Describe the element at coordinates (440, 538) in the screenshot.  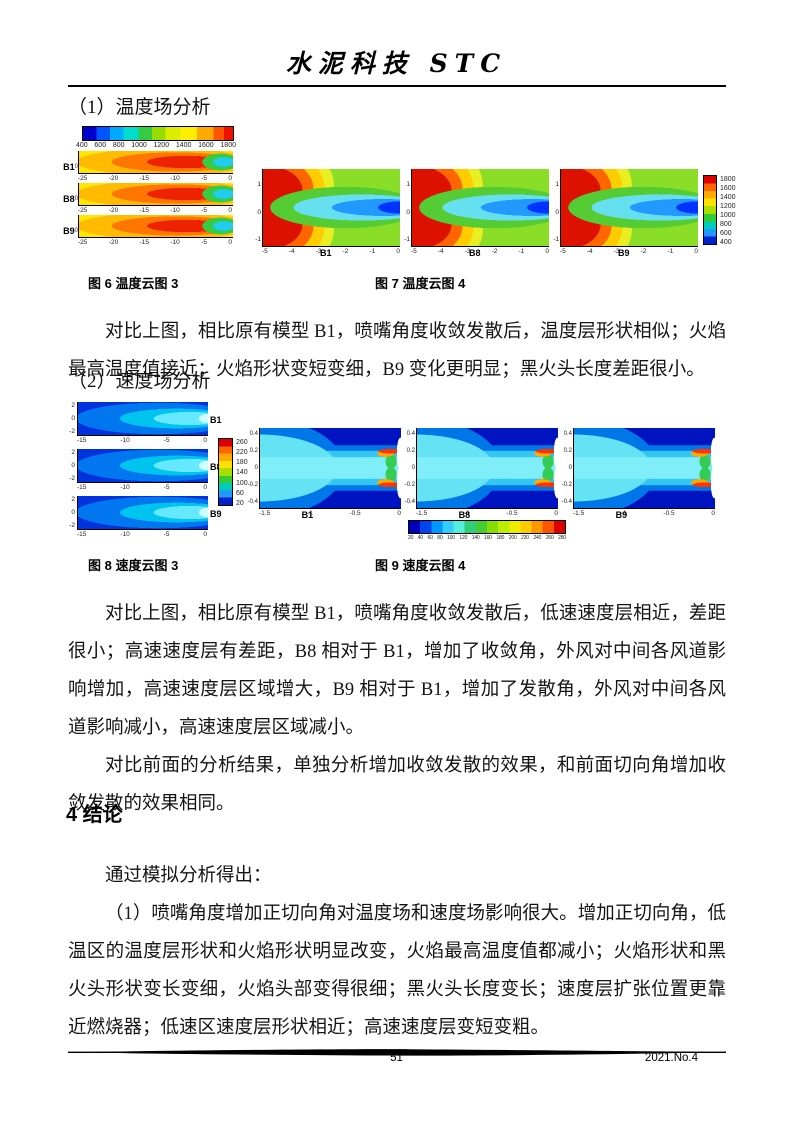
I see `colorbar-tick-label: 80` at that location.